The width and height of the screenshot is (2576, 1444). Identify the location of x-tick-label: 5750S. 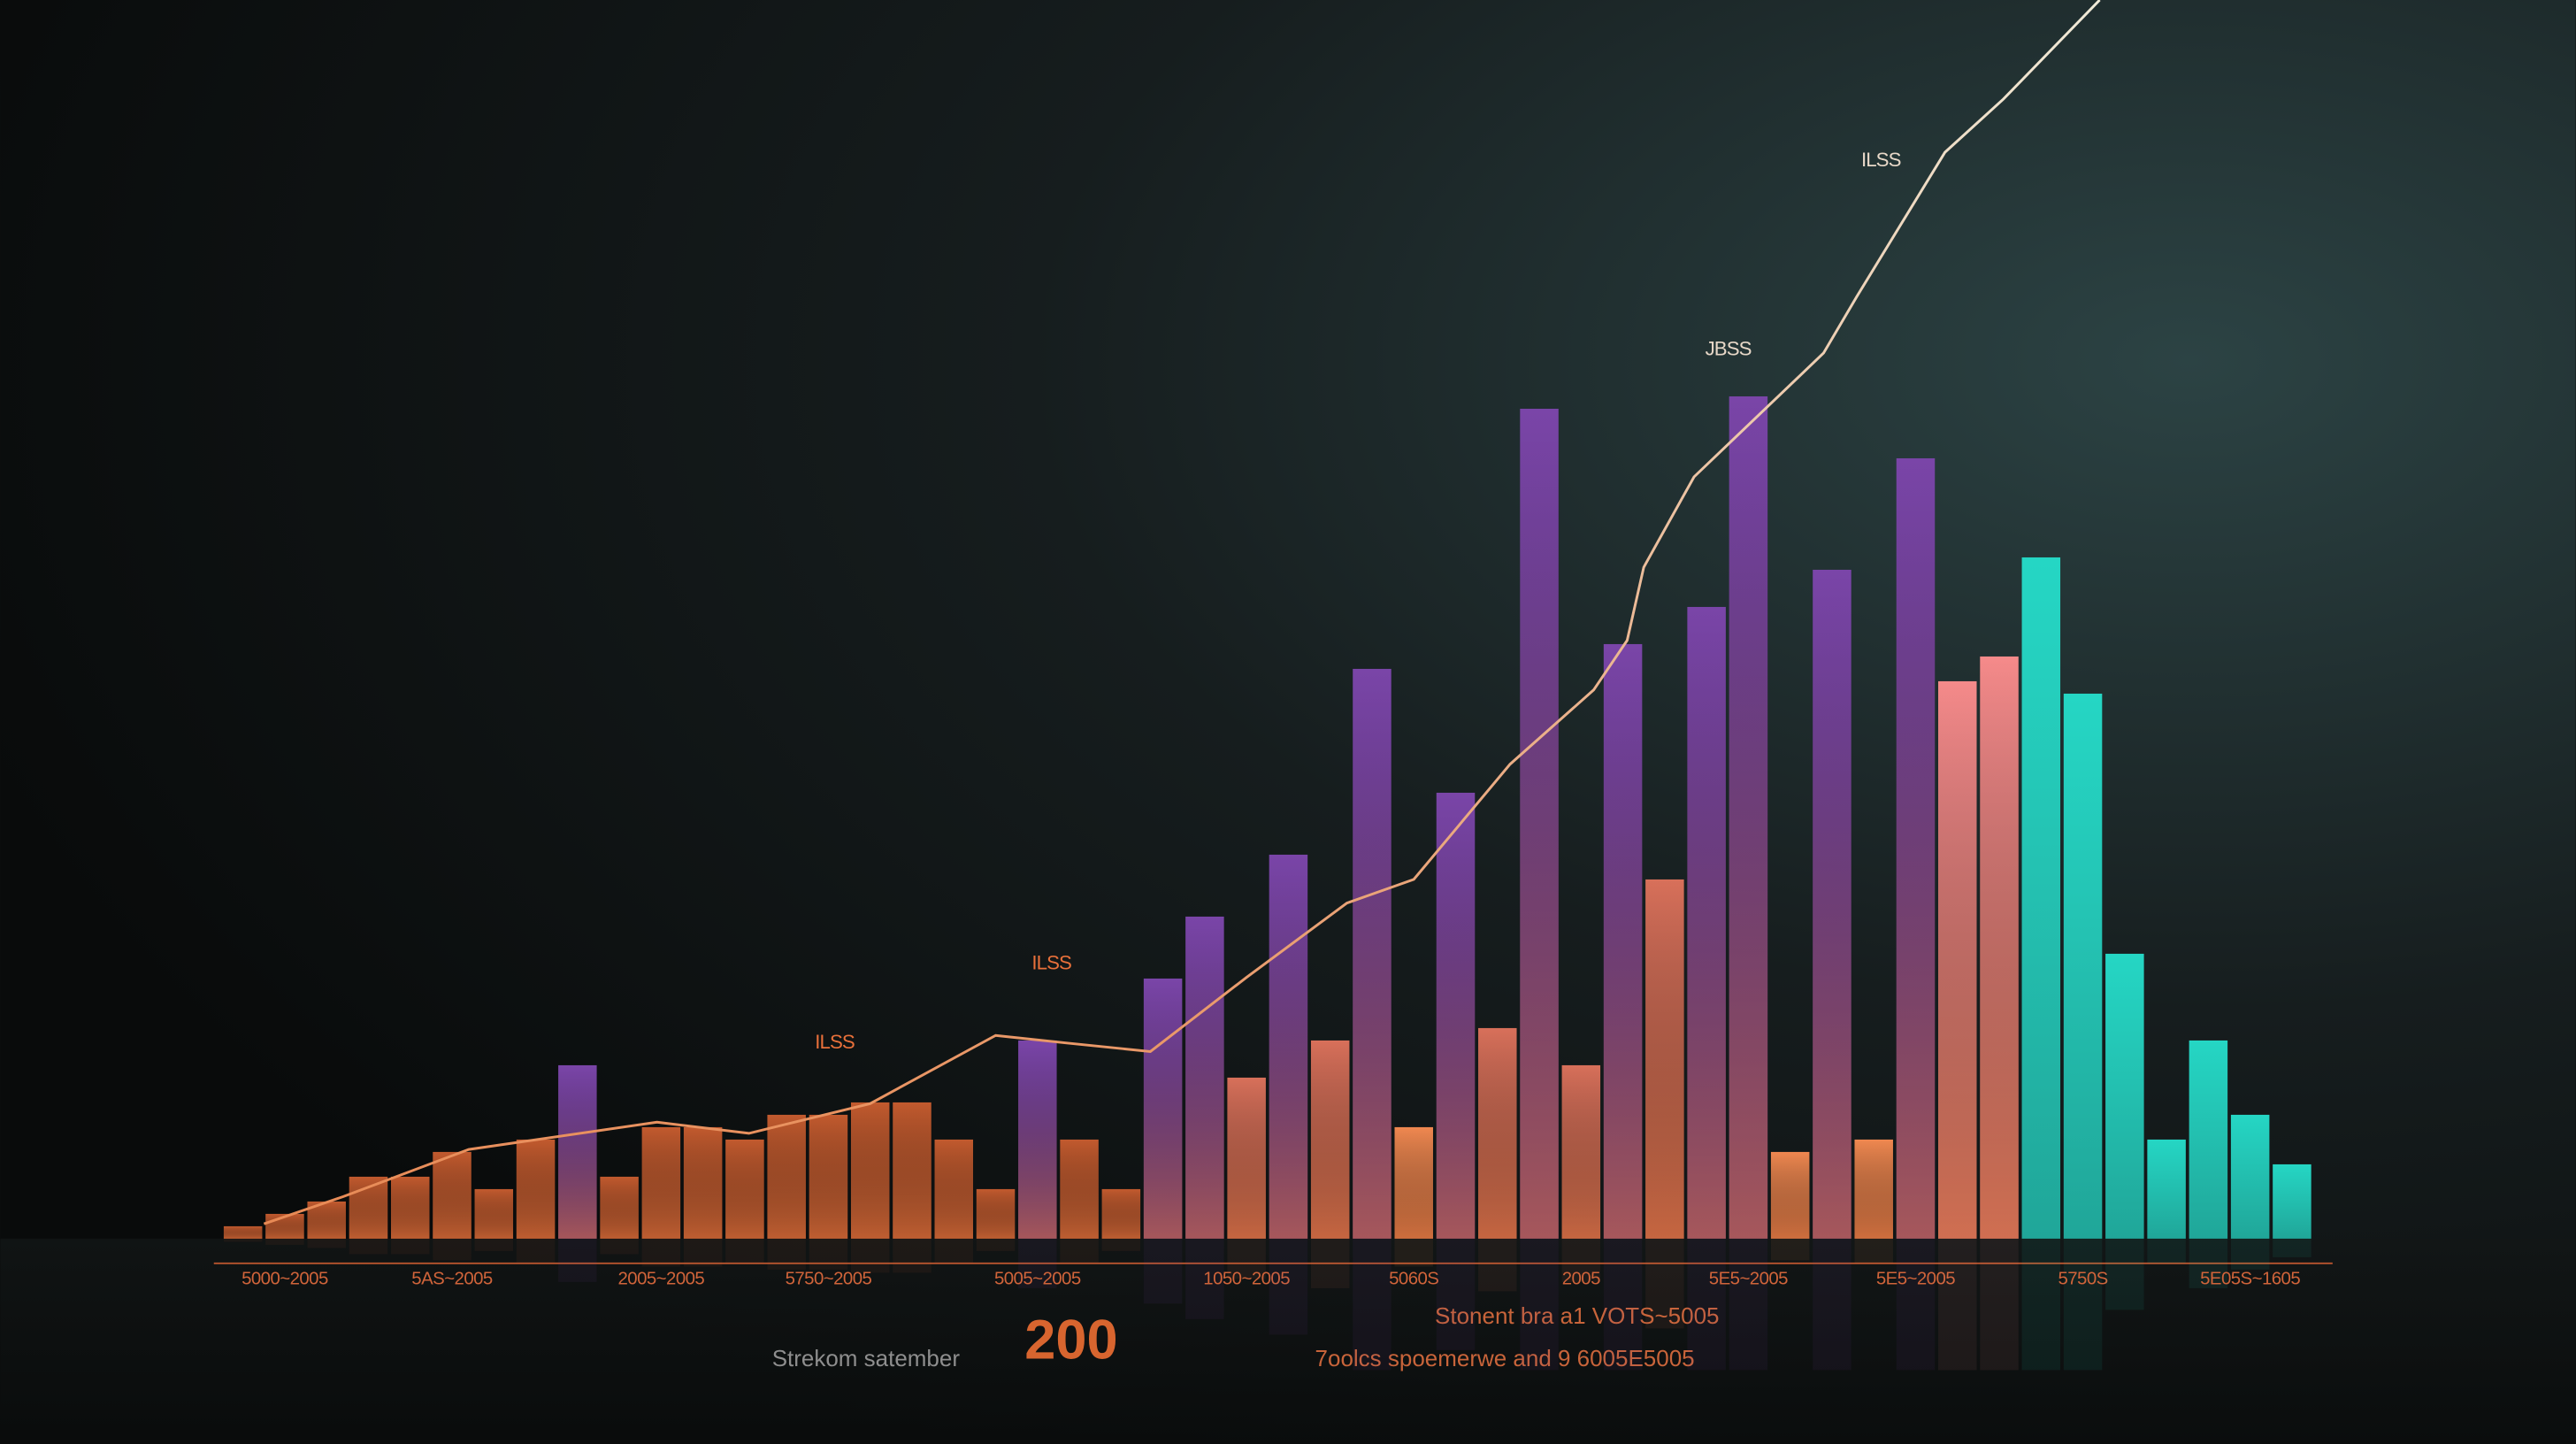
(2082, 1279).